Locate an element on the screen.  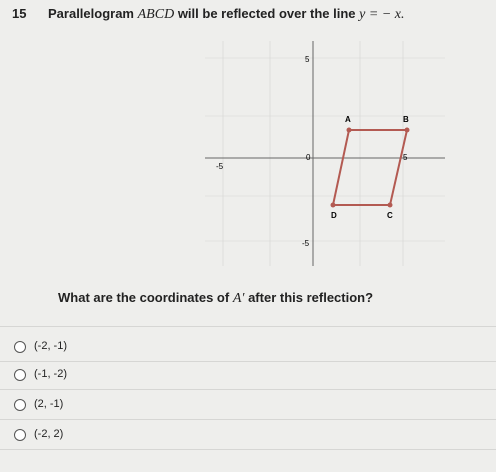
vertex-label: D is located at coordinates (334, 215).